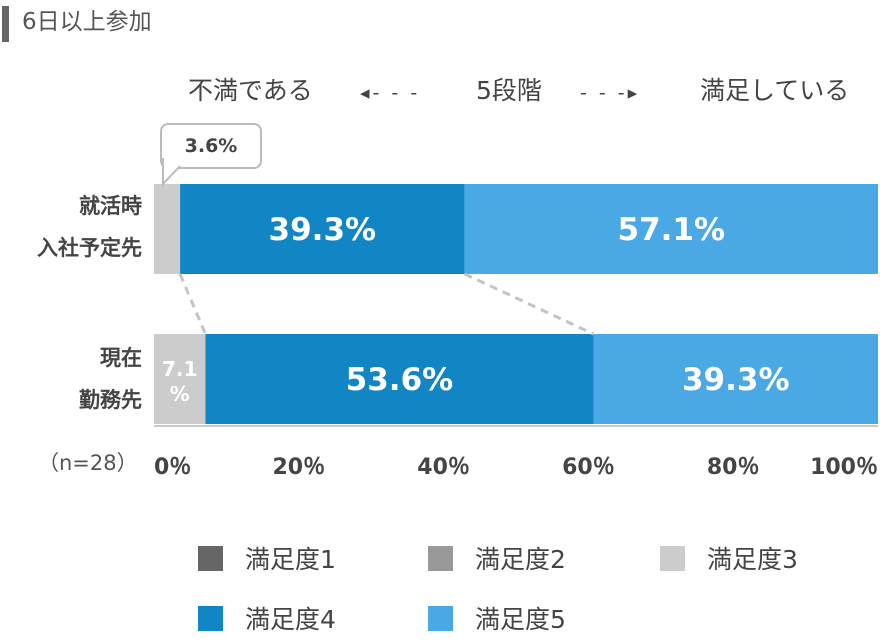 The image size is (880, 644). I want to click on chart-title: 6日以上参加, so click(87, 22).